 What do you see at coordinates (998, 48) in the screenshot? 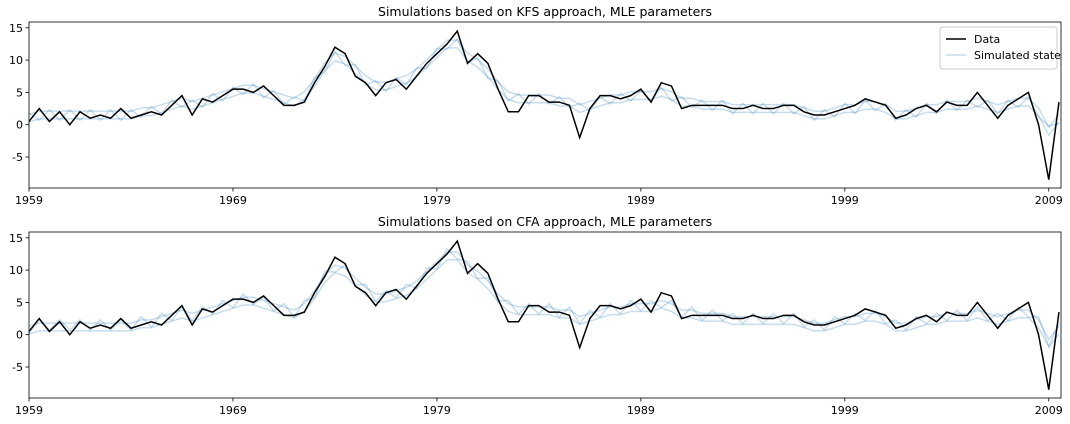
I see `legend-box` at bounding box center [998, 48].